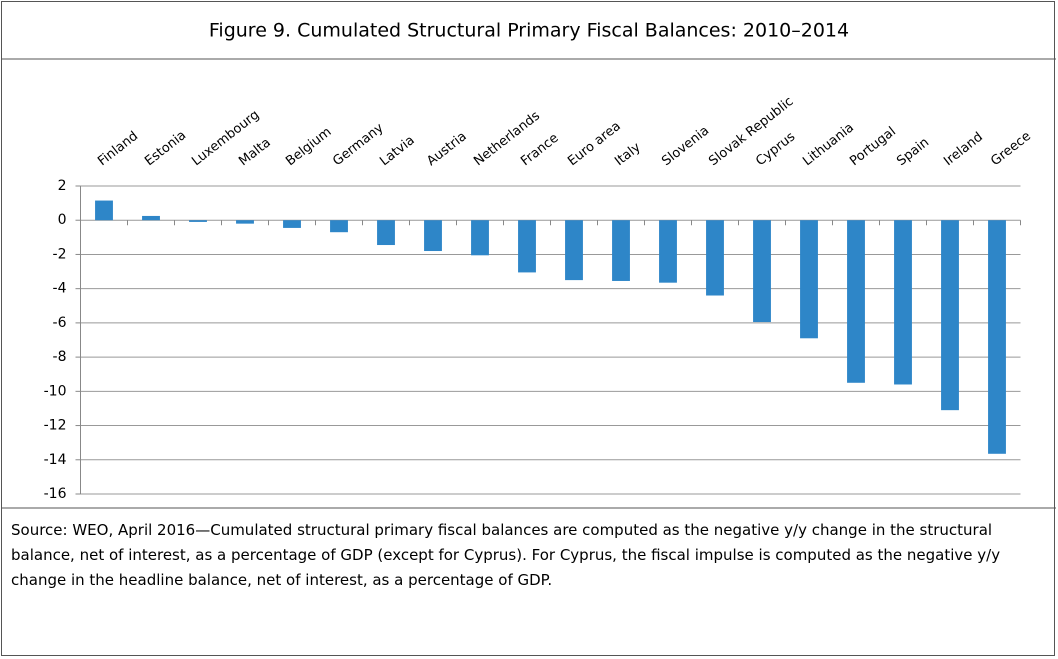 This screenshot has height=659, width=1058. Describe the element at coordinates (539, 150) in the screenshot. I see `x-tick-label: France` at that location.